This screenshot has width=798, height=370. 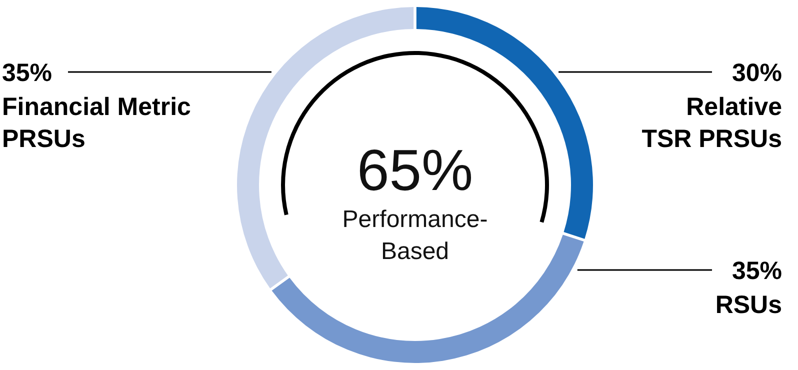 I want to click on data-label: 30%, so click(x=757, y=73).